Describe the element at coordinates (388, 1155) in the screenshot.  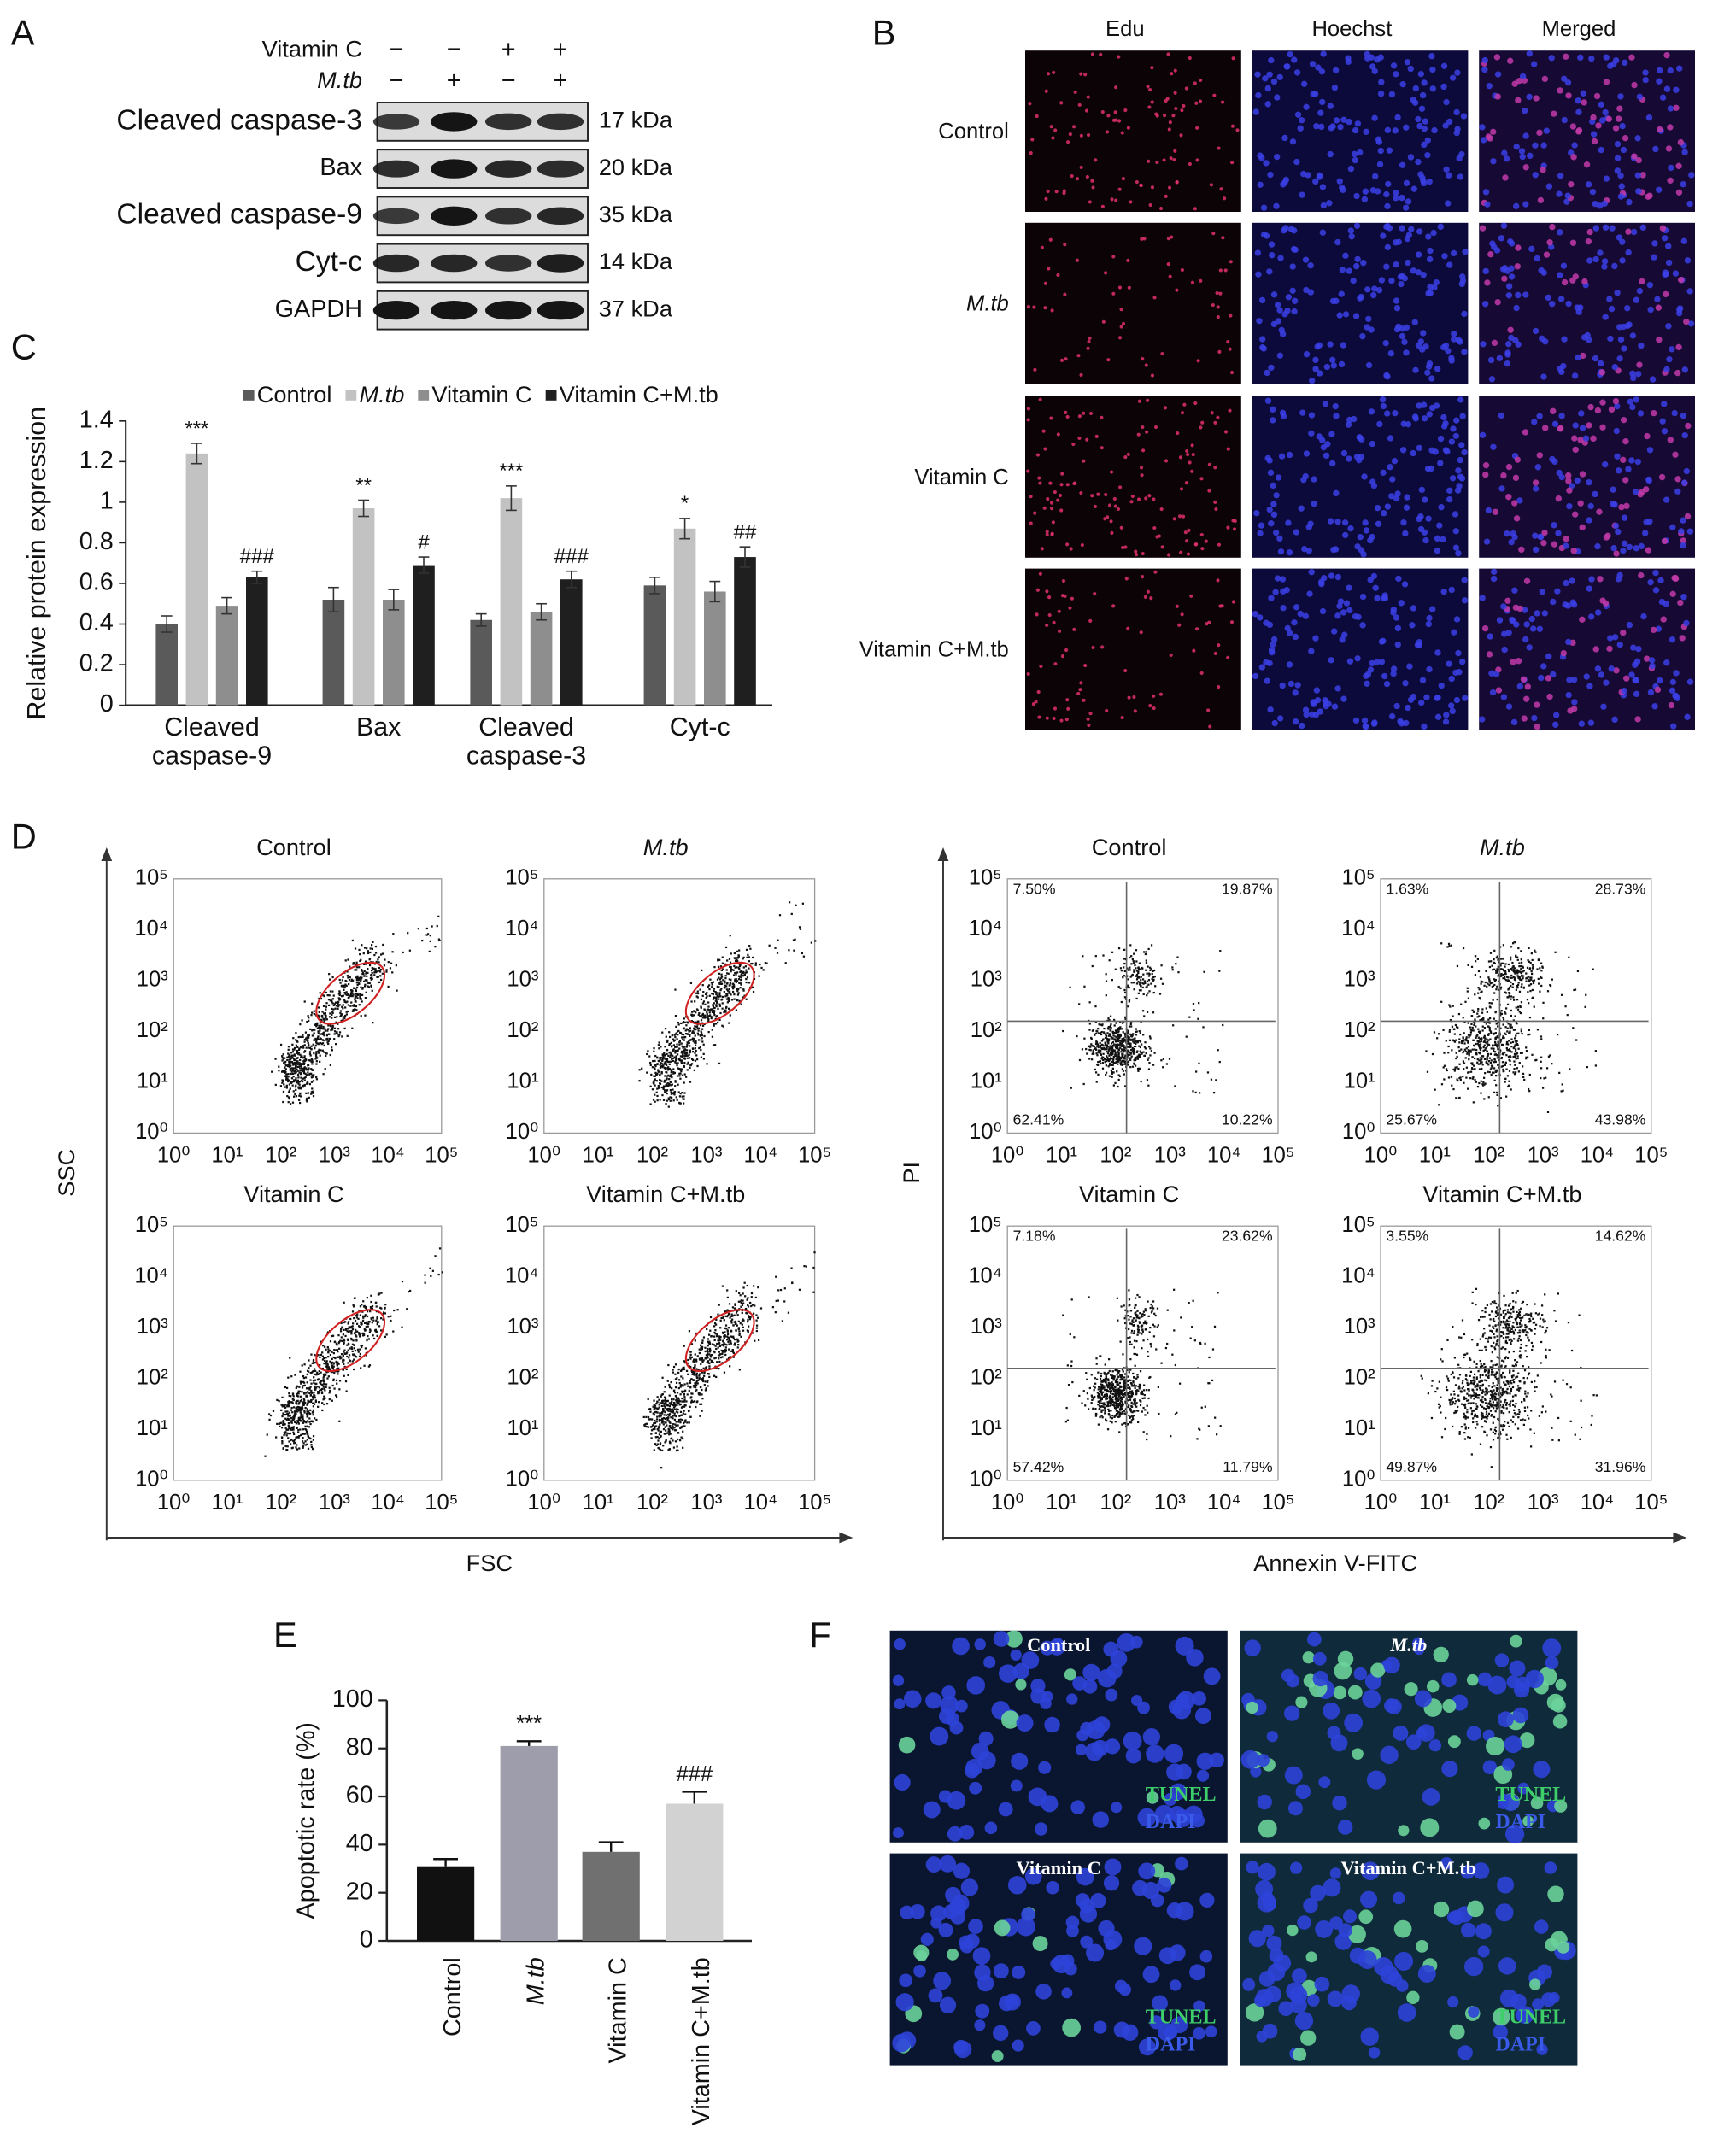
I see `x-tick-label: 10⁴` at that location.